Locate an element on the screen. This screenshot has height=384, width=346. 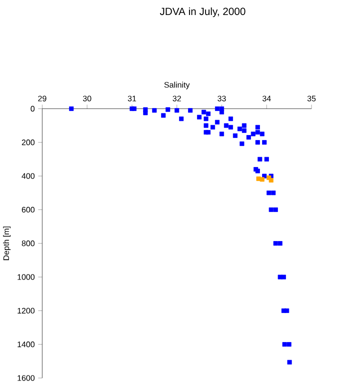
x-tick-label: 29 is located at coordinates (42, 99).